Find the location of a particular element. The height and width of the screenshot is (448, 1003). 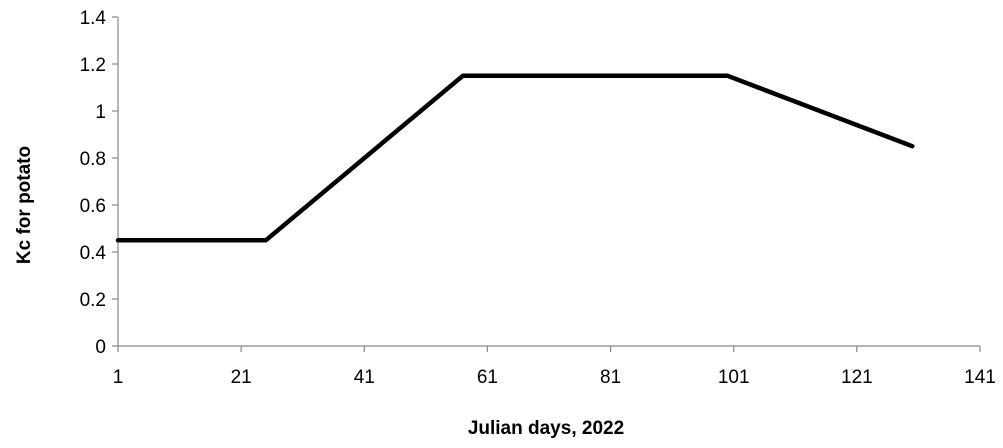

x-tick-label: 81 is located at coordinates (610, 377).